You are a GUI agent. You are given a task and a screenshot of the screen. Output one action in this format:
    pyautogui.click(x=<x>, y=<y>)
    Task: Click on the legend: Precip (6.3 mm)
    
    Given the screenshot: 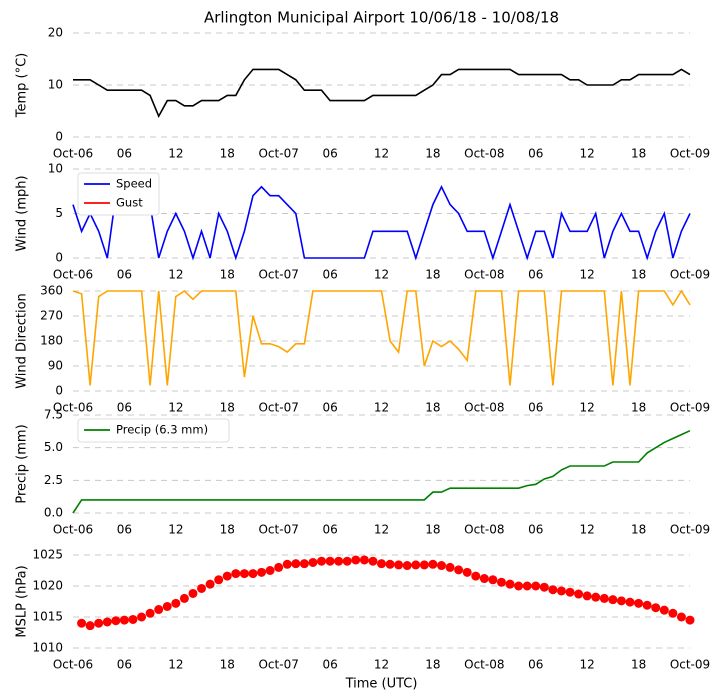 What is the action you would take?
    pyautogui.click(x=153, y=430)
    